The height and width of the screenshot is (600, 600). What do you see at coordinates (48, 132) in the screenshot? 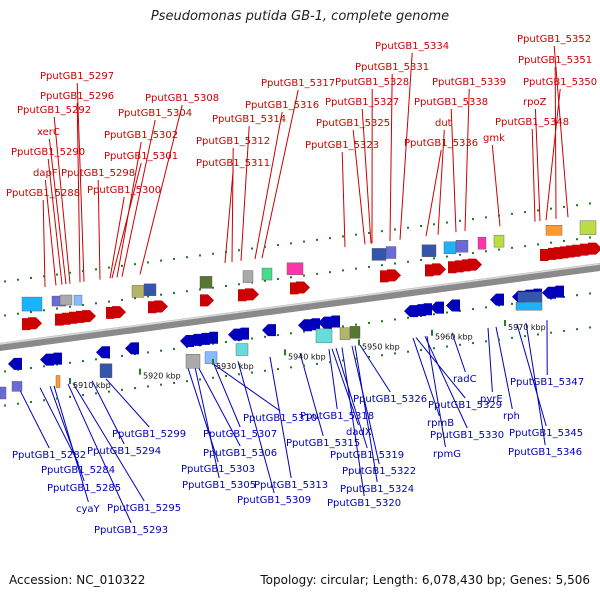
I see `forward-gene-label: xerC` at bounding box center [48, 132].